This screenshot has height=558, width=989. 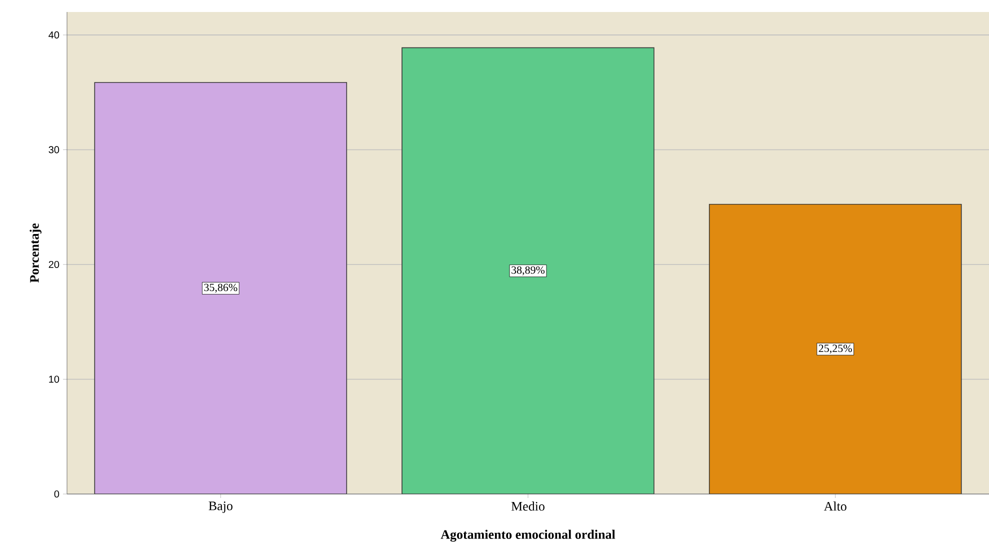 What do you see at coordinates (54, 150) in the screenshot?
I see `y-tick-label: 30` at bounding box center [54, 150].